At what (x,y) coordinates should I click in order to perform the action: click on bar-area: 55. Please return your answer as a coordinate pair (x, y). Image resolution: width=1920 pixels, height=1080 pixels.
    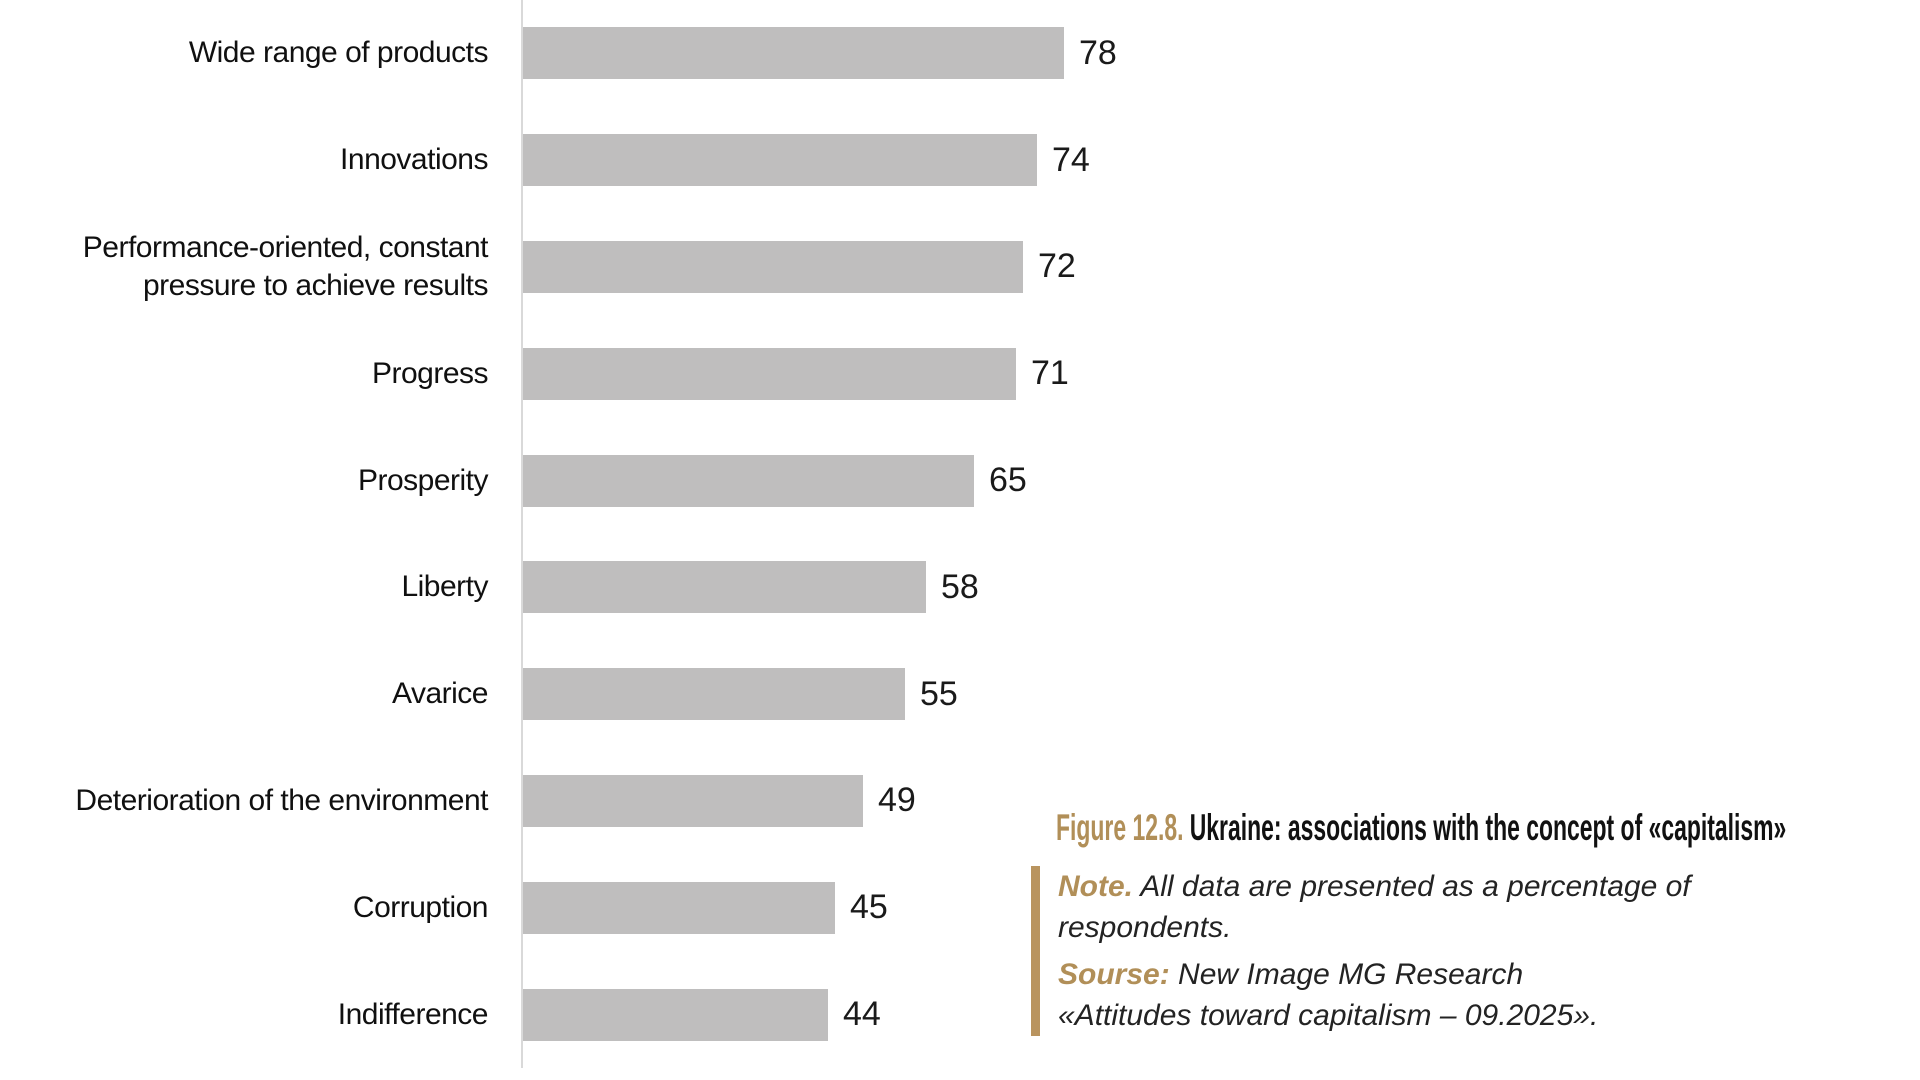
    Looking at the image, I should click on (740, 694).